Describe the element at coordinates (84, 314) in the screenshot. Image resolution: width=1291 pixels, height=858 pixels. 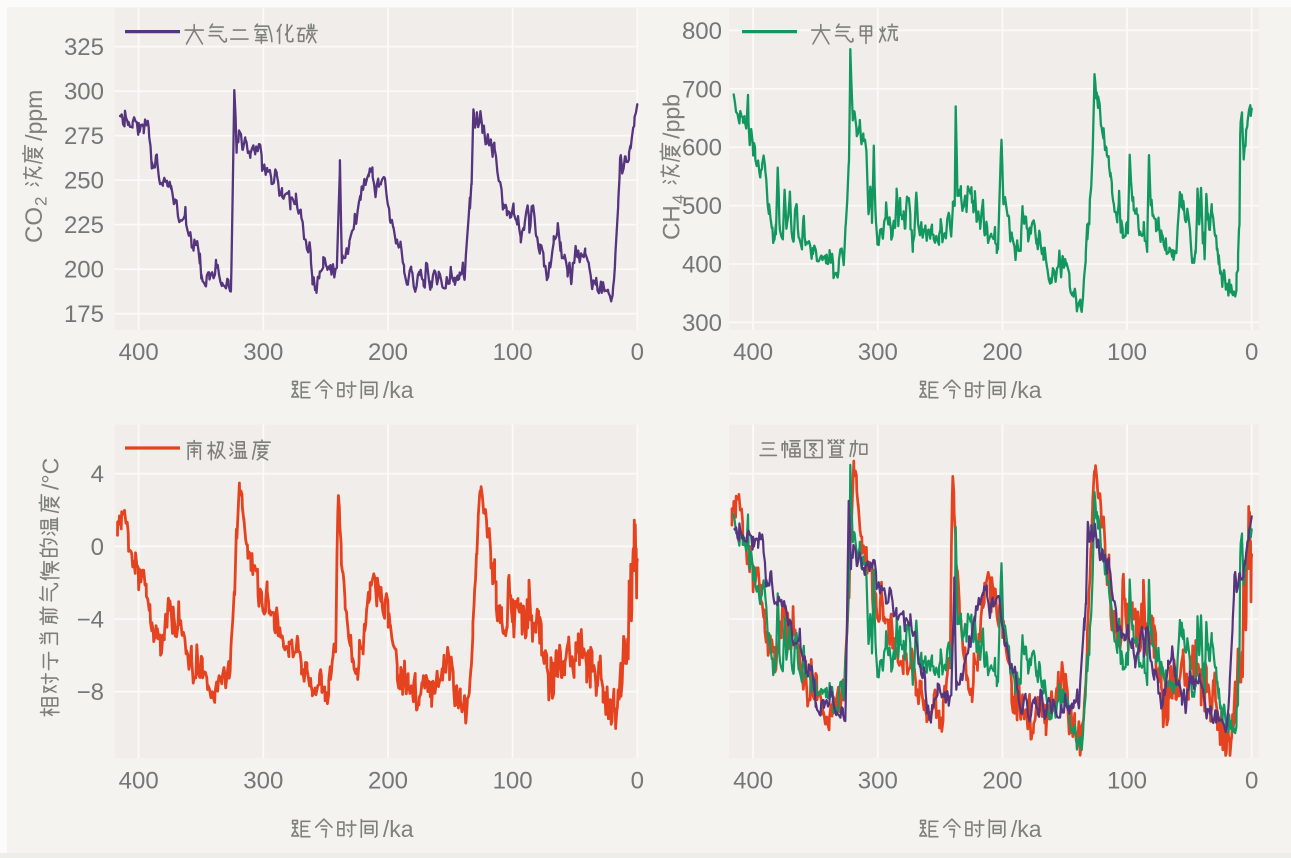
I see `svg-text: 175` at that location.